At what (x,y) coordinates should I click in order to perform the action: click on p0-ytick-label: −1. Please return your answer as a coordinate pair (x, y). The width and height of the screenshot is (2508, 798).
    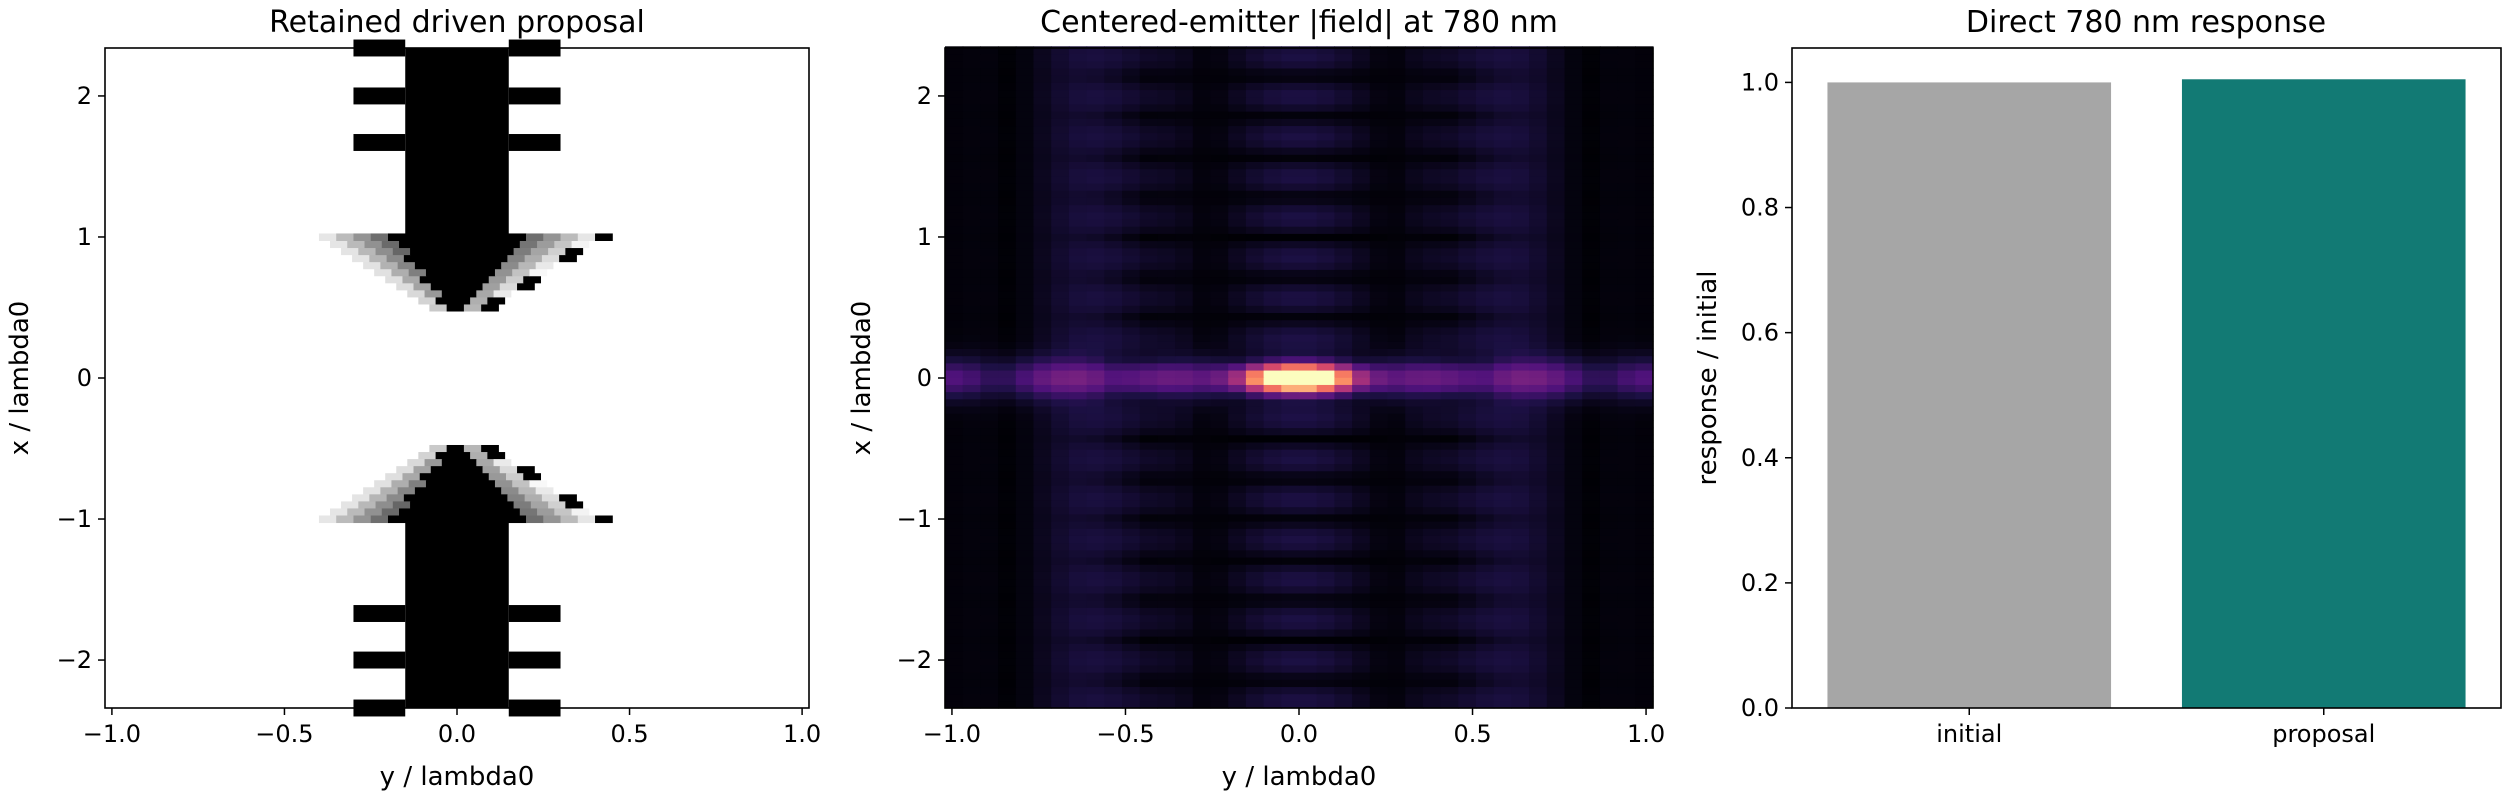
    Looking at the image, I should click on (74, 519).